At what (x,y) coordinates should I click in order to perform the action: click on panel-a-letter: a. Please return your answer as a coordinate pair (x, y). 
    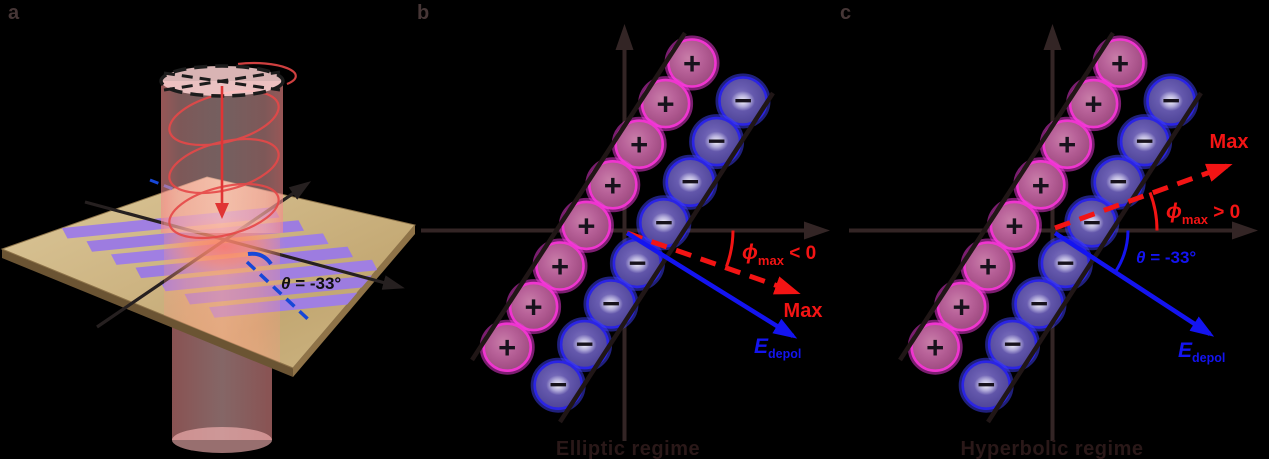
    Looking at the image, I should click on (14, 13).